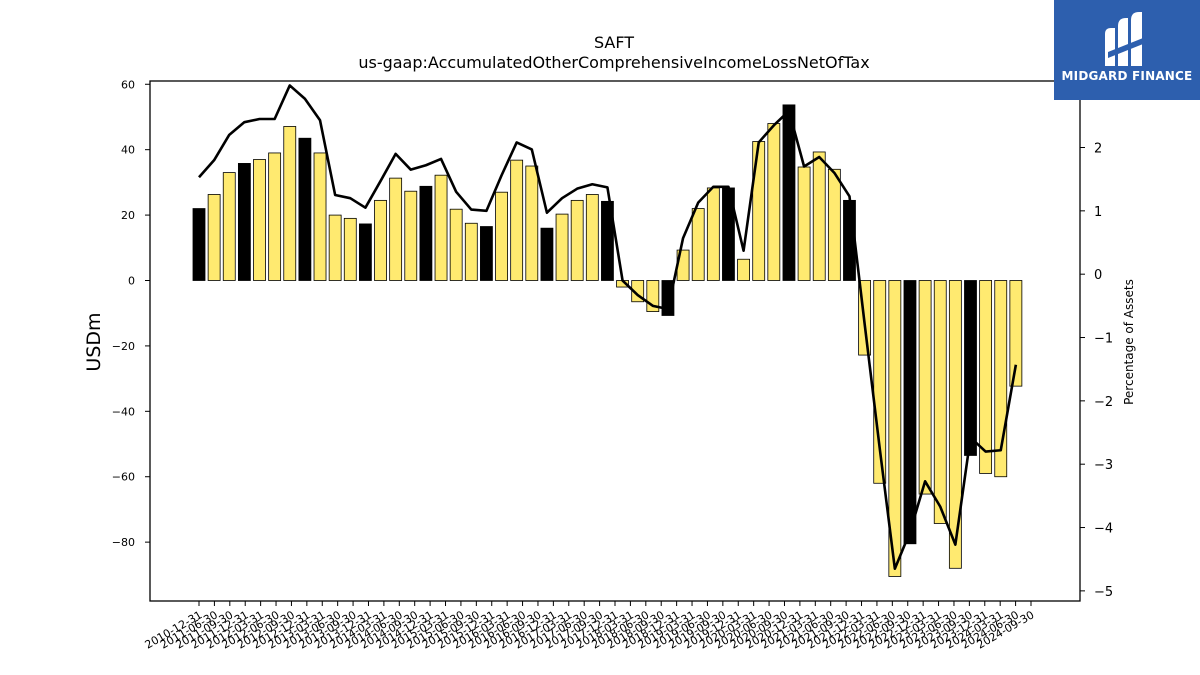 The width and height of the screenshot is (1200, 675). Describe the element at coordinates (1103, 402) in the screenshot. I see `y-right-tick-label: −2` at that location.